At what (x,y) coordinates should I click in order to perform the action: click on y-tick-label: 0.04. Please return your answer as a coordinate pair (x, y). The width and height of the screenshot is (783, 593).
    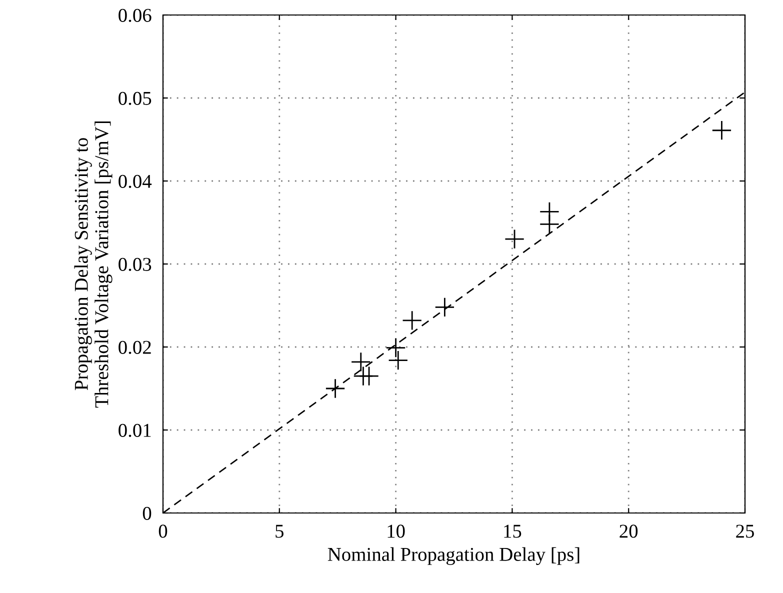
    Looking at the image, I should click on (135, 181).